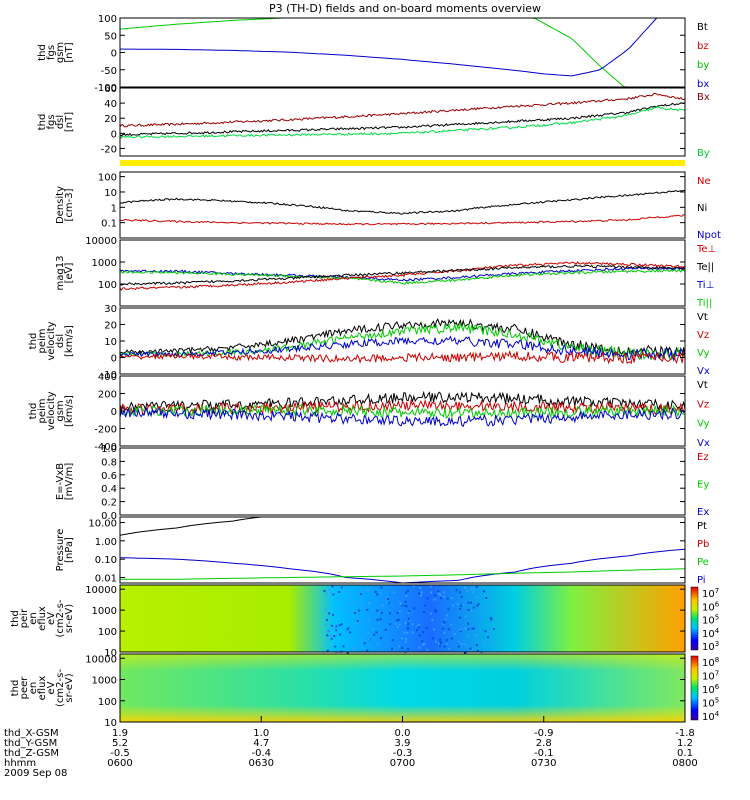 The width and height of the screenshot is (750, 800). I want to click on density-legend-item: Ni, so click(702, 208).